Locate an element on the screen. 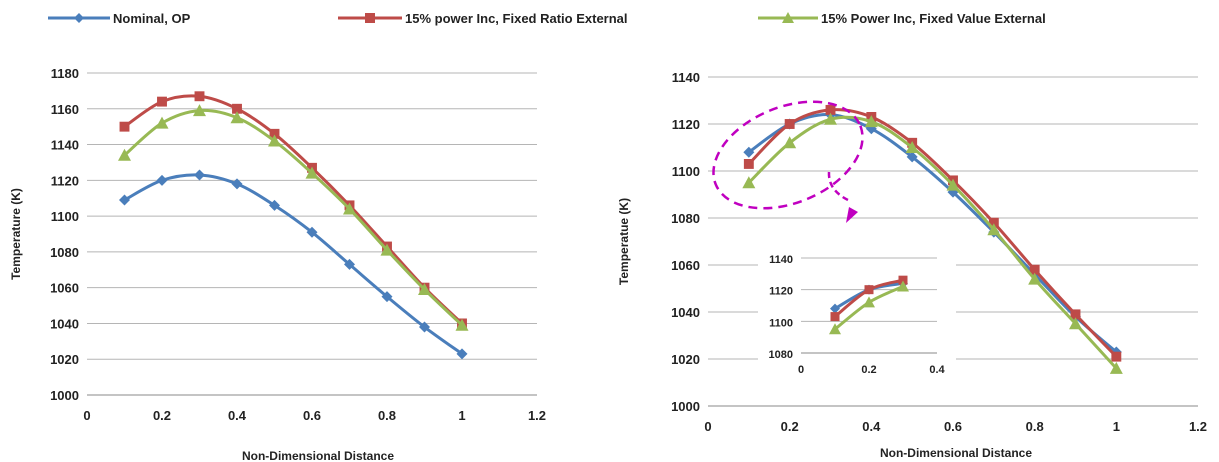 Image resolution: width=1219 pixels, height=462 pixels. series-fixed-ratio is located at coordinates (869, 298).